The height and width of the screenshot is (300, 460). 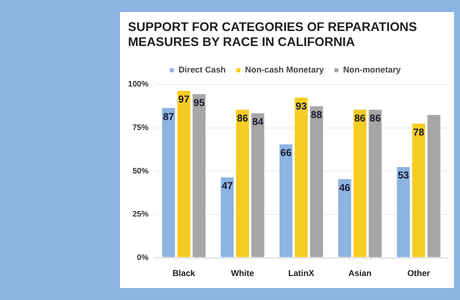 I want to click on y-tick-label: 100%, so click(x=138, y=84).